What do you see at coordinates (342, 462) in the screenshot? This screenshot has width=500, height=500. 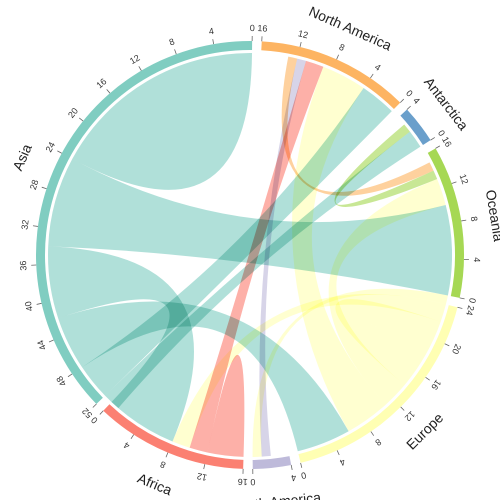 I see `tick-label-europe-4: 4` at bounding box center [342, 462].